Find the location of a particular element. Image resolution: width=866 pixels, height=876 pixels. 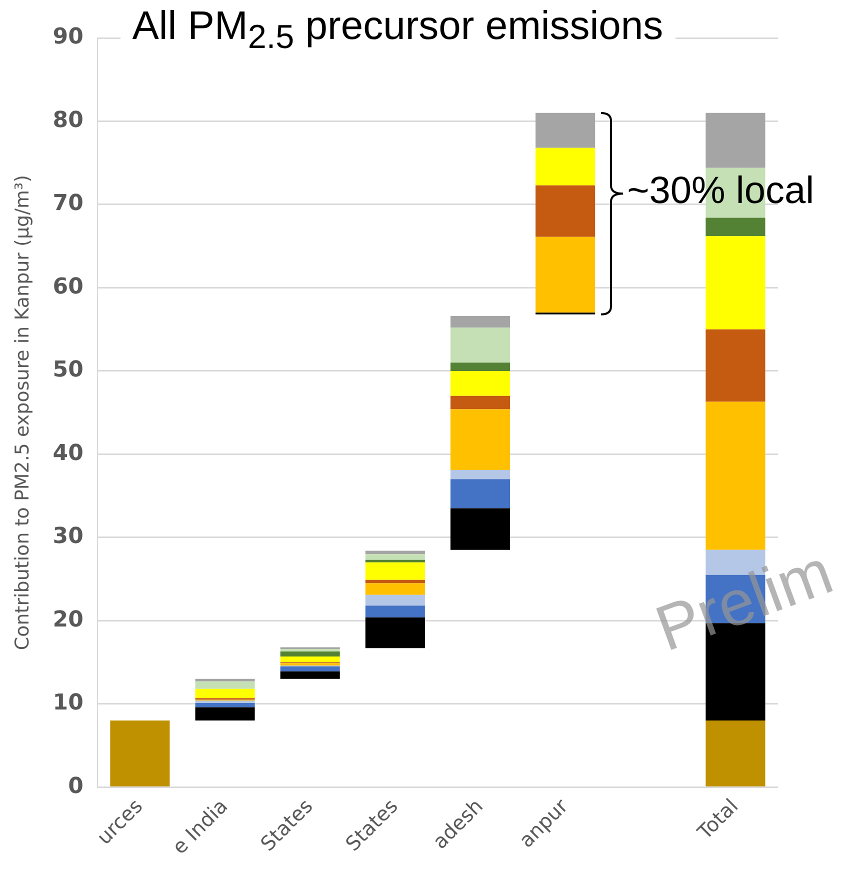

y-tick-label: 60 is located at coordinates (68, 287).